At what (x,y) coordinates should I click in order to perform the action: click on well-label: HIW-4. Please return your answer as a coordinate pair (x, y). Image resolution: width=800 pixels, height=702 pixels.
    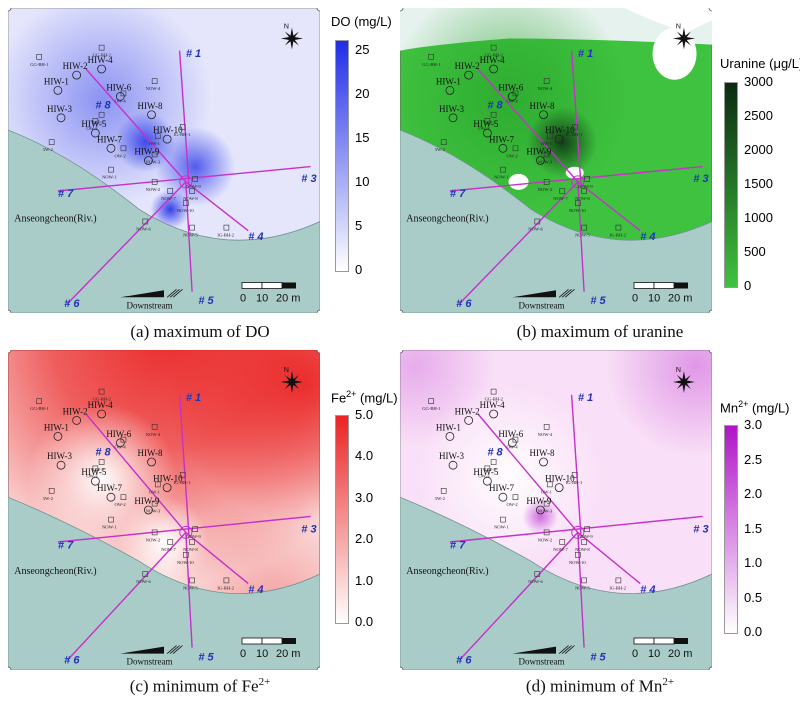
    Looking at the image, I should click on (100, 405).